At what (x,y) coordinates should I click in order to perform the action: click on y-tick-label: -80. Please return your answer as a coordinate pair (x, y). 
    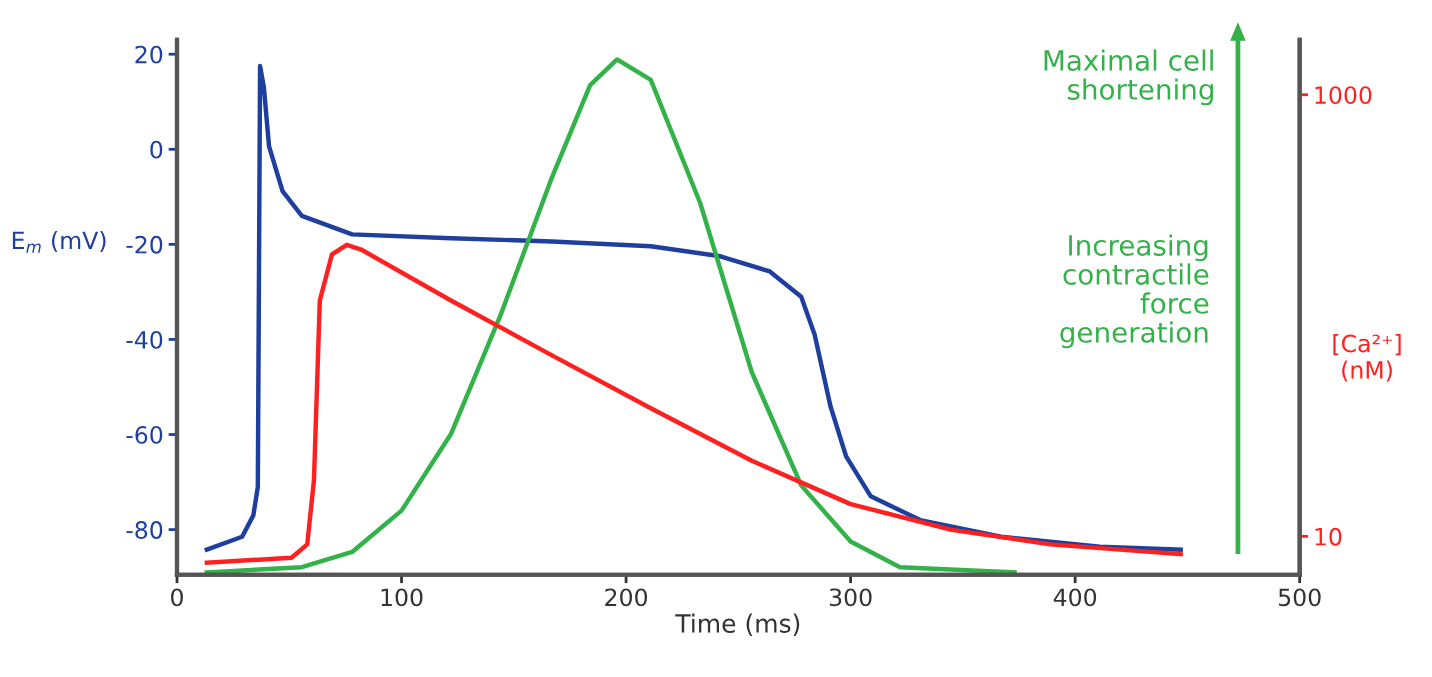
    Looking at the image, I should click on (144, 530).